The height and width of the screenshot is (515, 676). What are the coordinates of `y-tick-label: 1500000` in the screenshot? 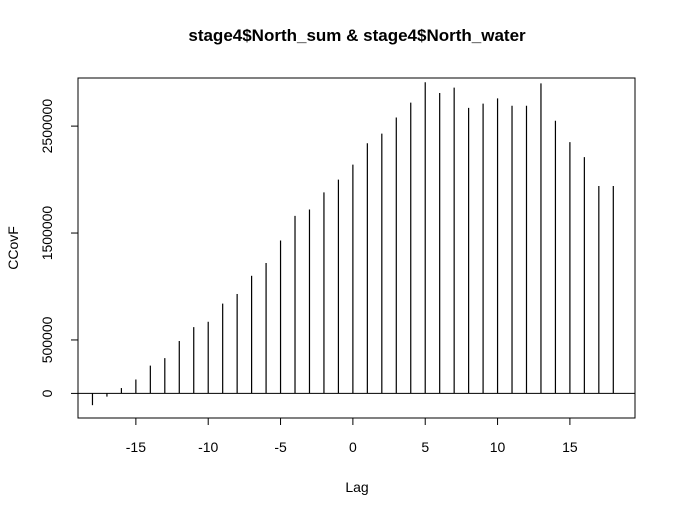 It's located at (47, 233).